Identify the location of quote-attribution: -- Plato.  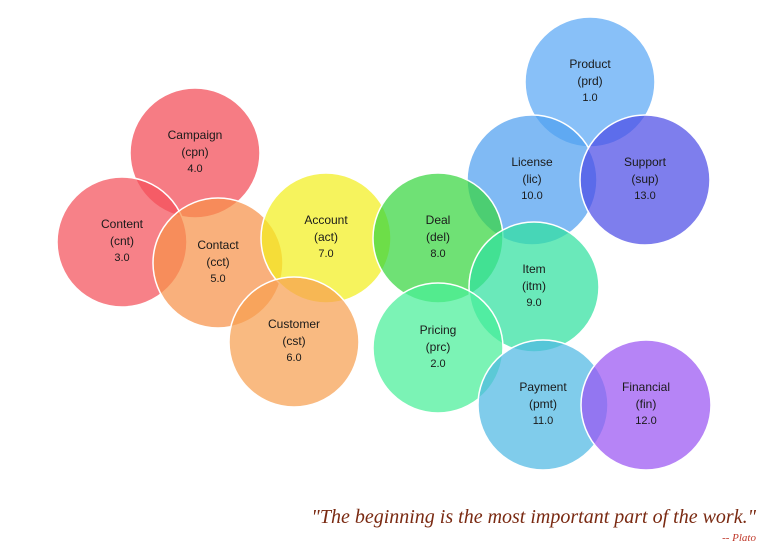
(739, 538).